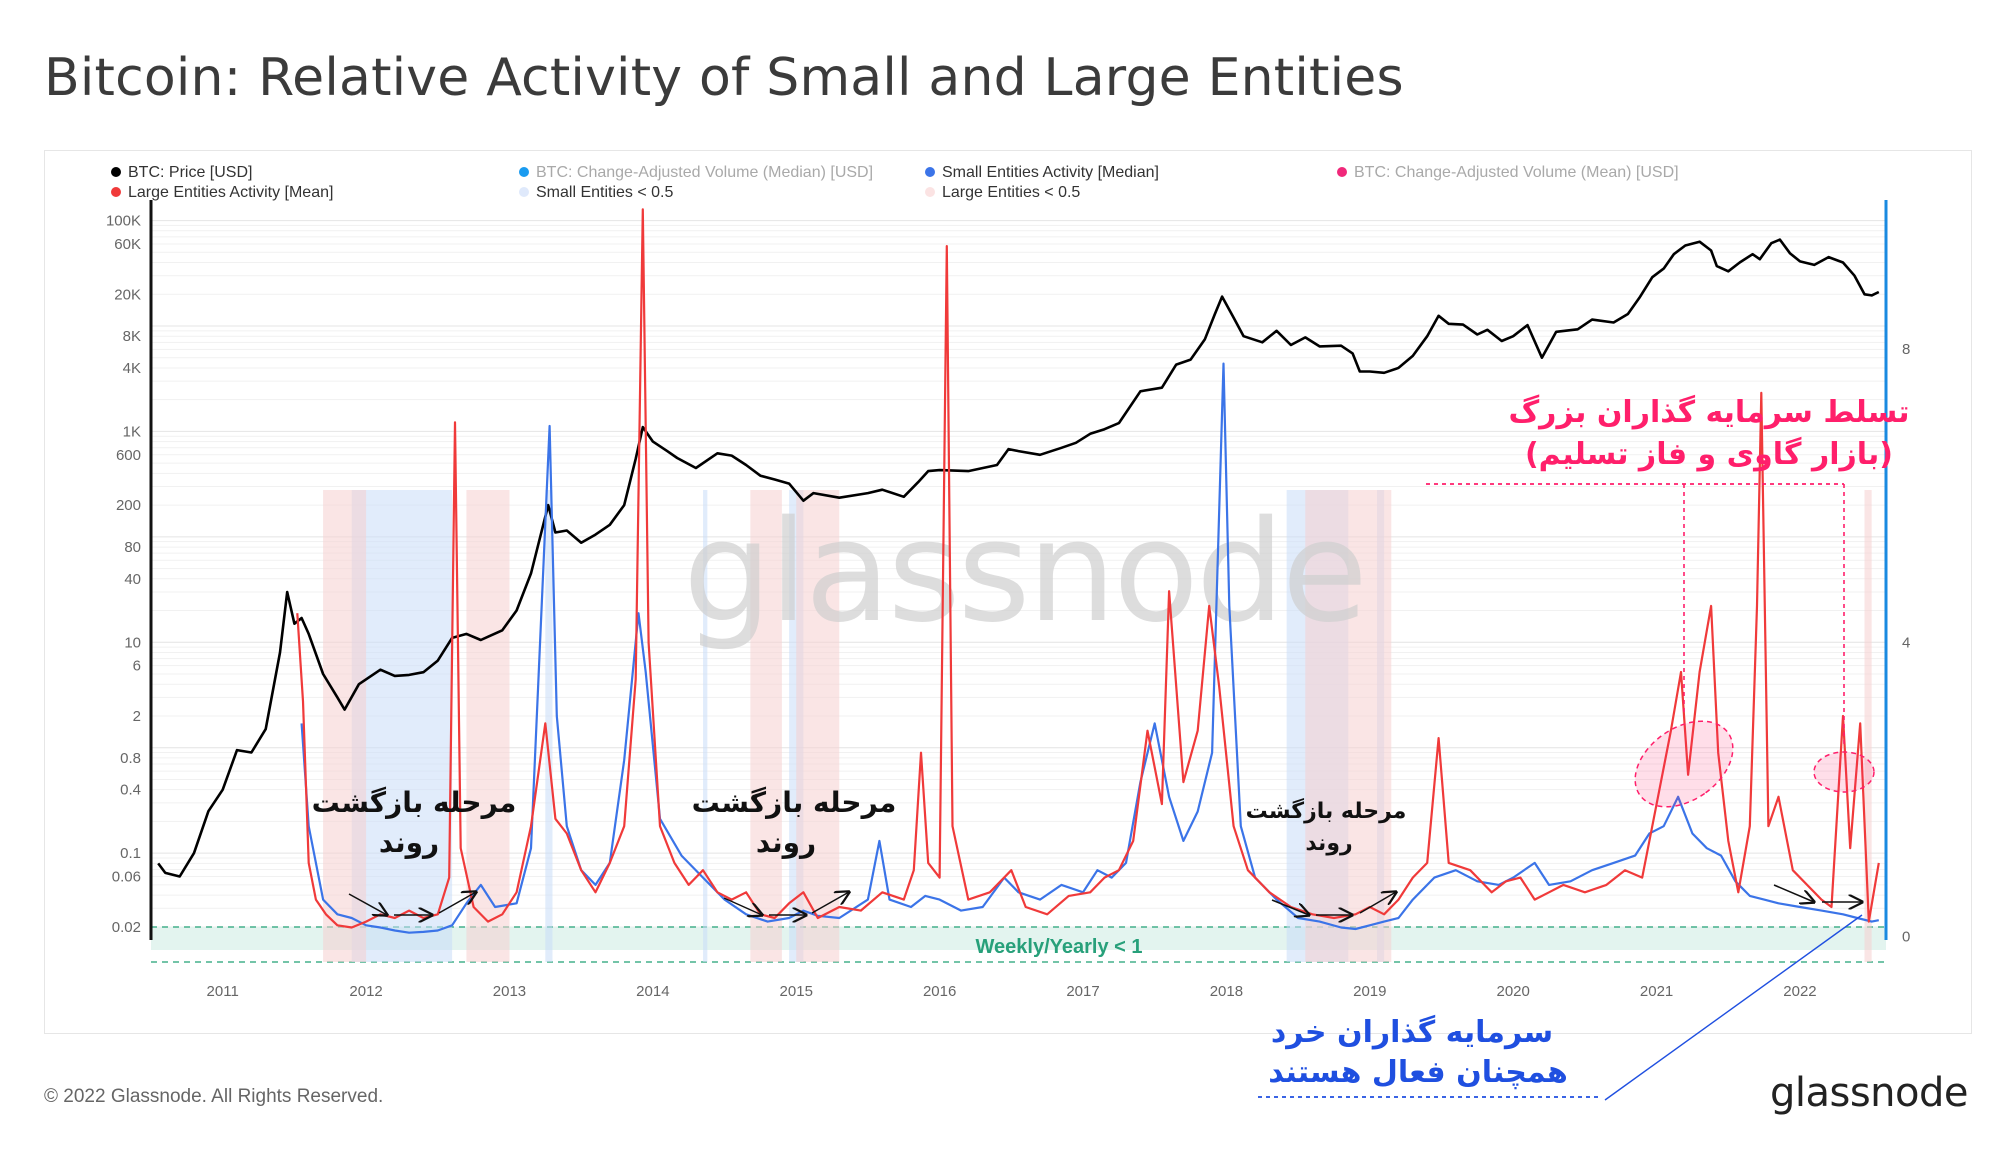 This screenshot has height=1152, width=2000. What do you see at coordinates (1369, 991) in the screenshot?
I see `x-tick-label: 2019` at bounding box center [1369, 991].